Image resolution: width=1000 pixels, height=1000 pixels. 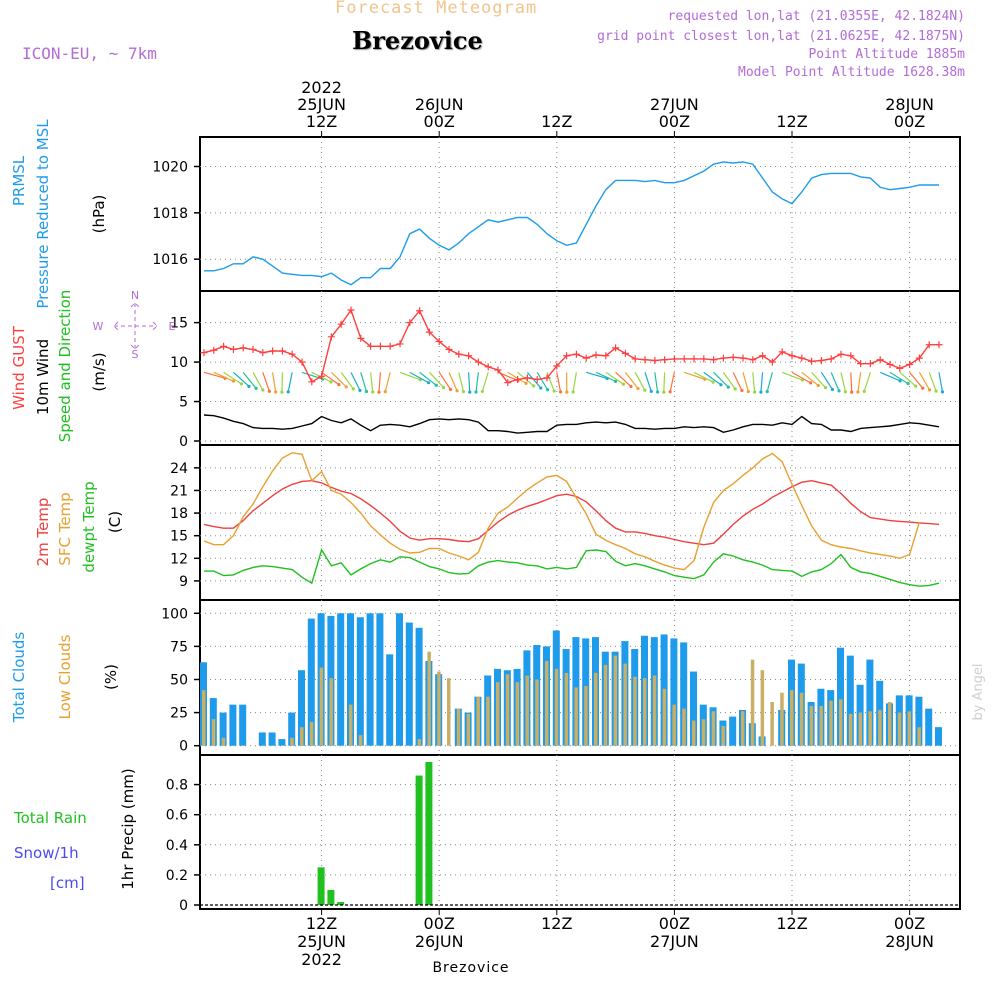 What do you see at coordinates (321, 87) in the screenshot?
I see `top-year-label: 2022` at bounding box center [321, 87].